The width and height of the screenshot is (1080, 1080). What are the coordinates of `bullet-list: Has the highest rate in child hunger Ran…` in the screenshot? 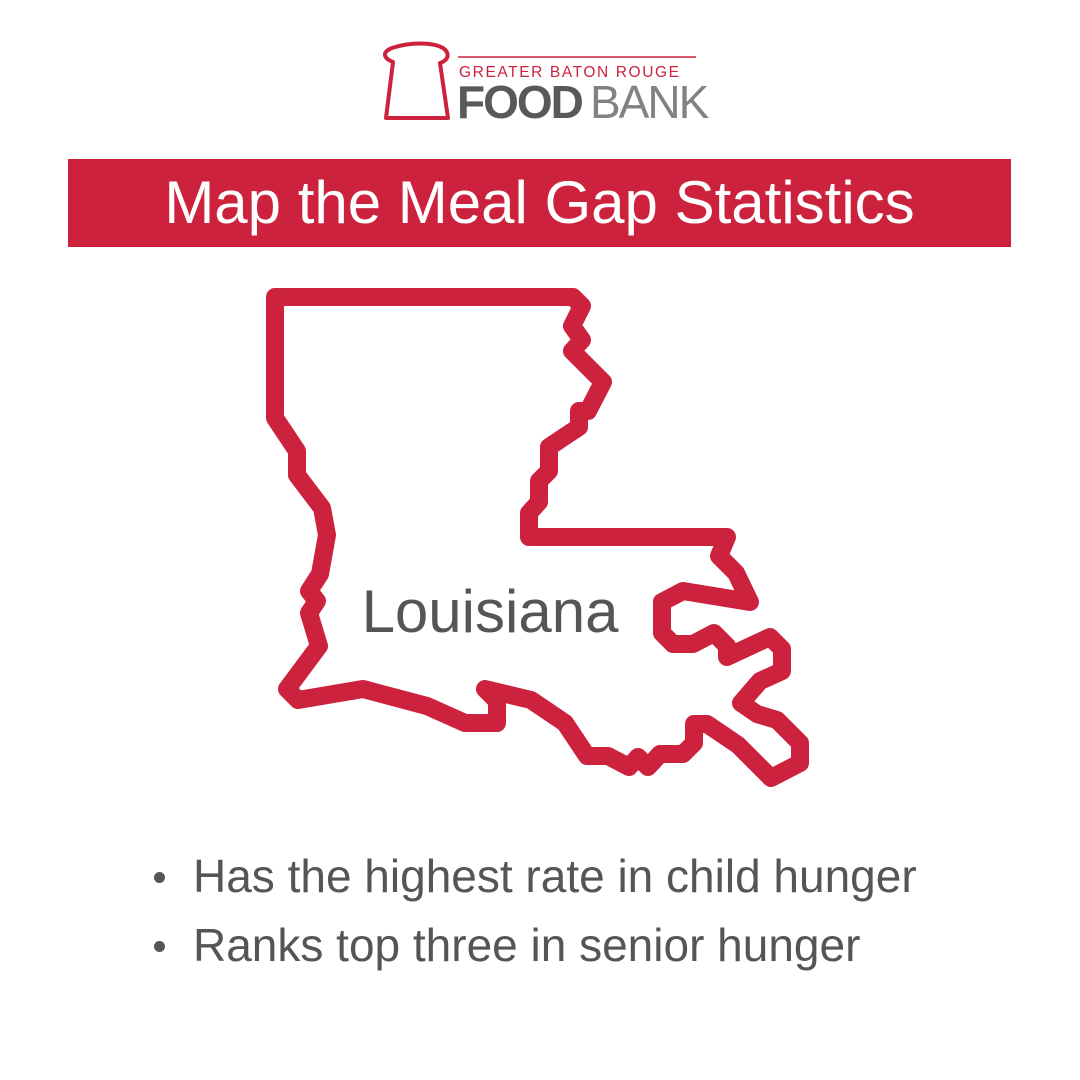 It's located at (534, 911).